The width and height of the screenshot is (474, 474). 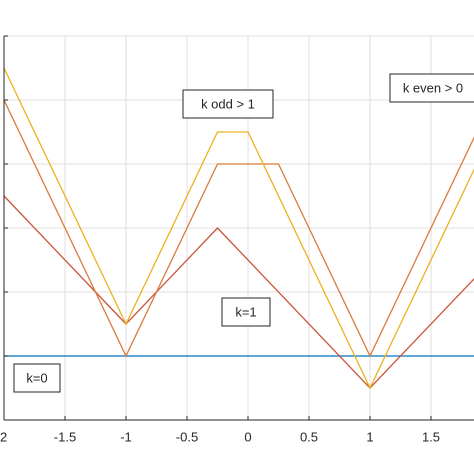 What do you see at coordinates (187, 436) in the screenshot?
I see `x-tick-label: -0.5` at bounding box center [187, 436].